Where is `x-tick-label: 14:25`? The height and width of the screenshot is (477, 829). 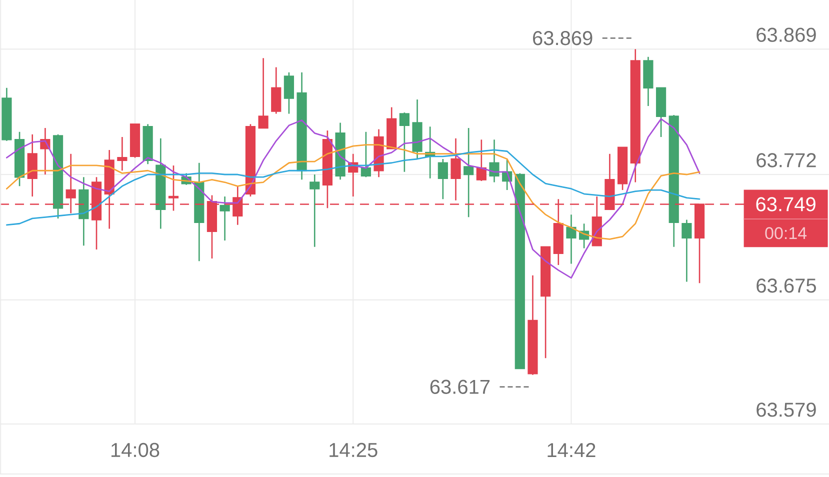
x-tick-label: 14:25 is located at coordinates (354, 450).